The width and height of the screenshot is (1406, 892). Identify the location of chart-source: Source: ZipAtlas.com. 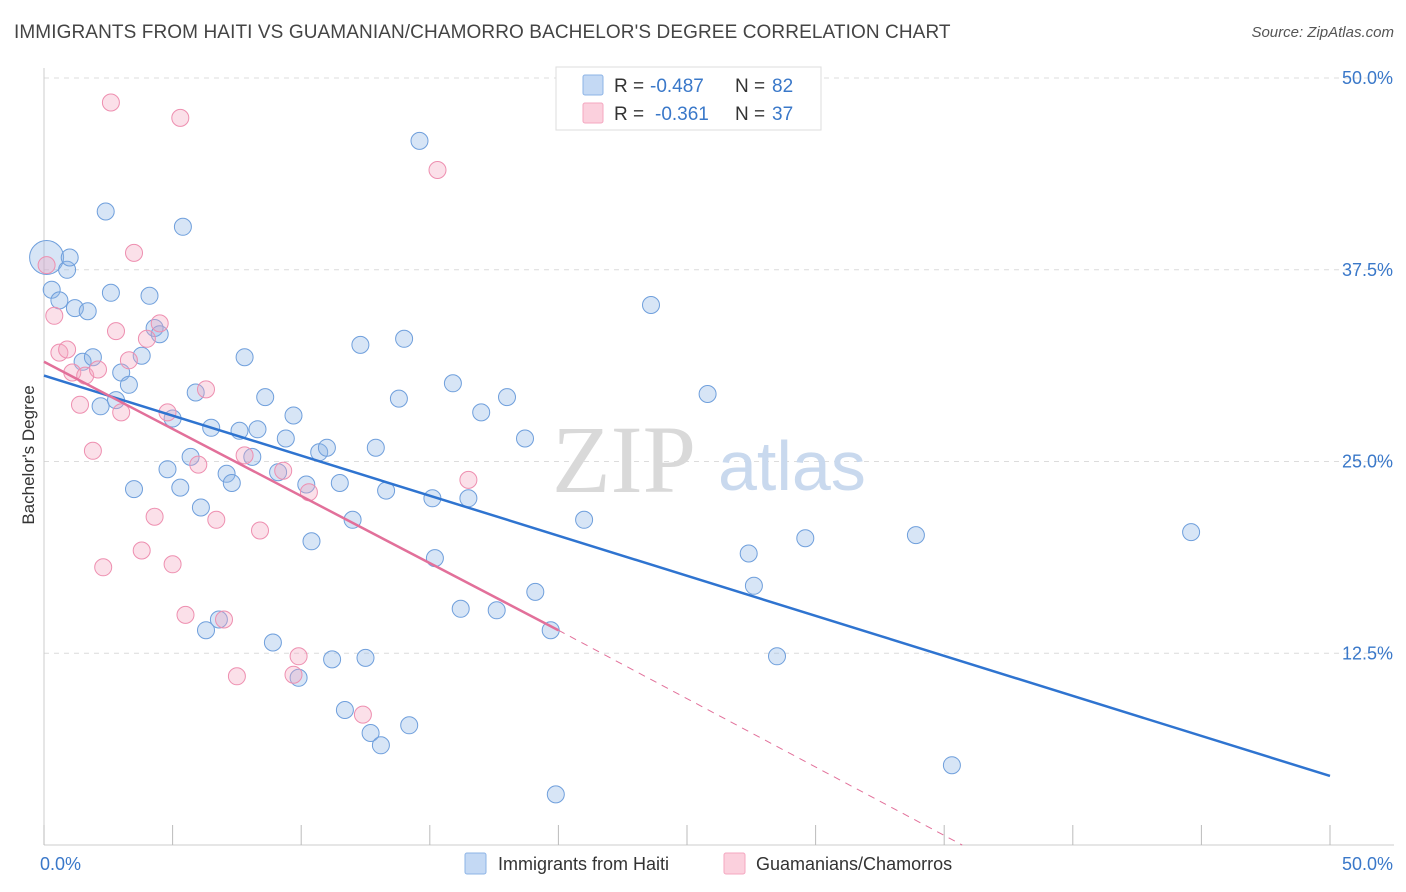
(1322, 32).